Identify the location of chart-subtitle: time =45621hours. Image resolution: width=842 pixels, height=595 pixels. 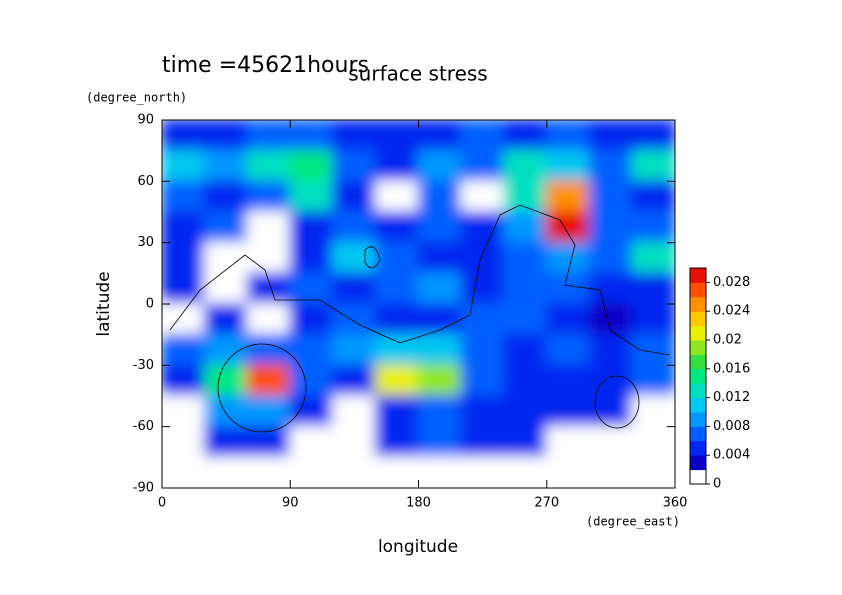
(265, 65).